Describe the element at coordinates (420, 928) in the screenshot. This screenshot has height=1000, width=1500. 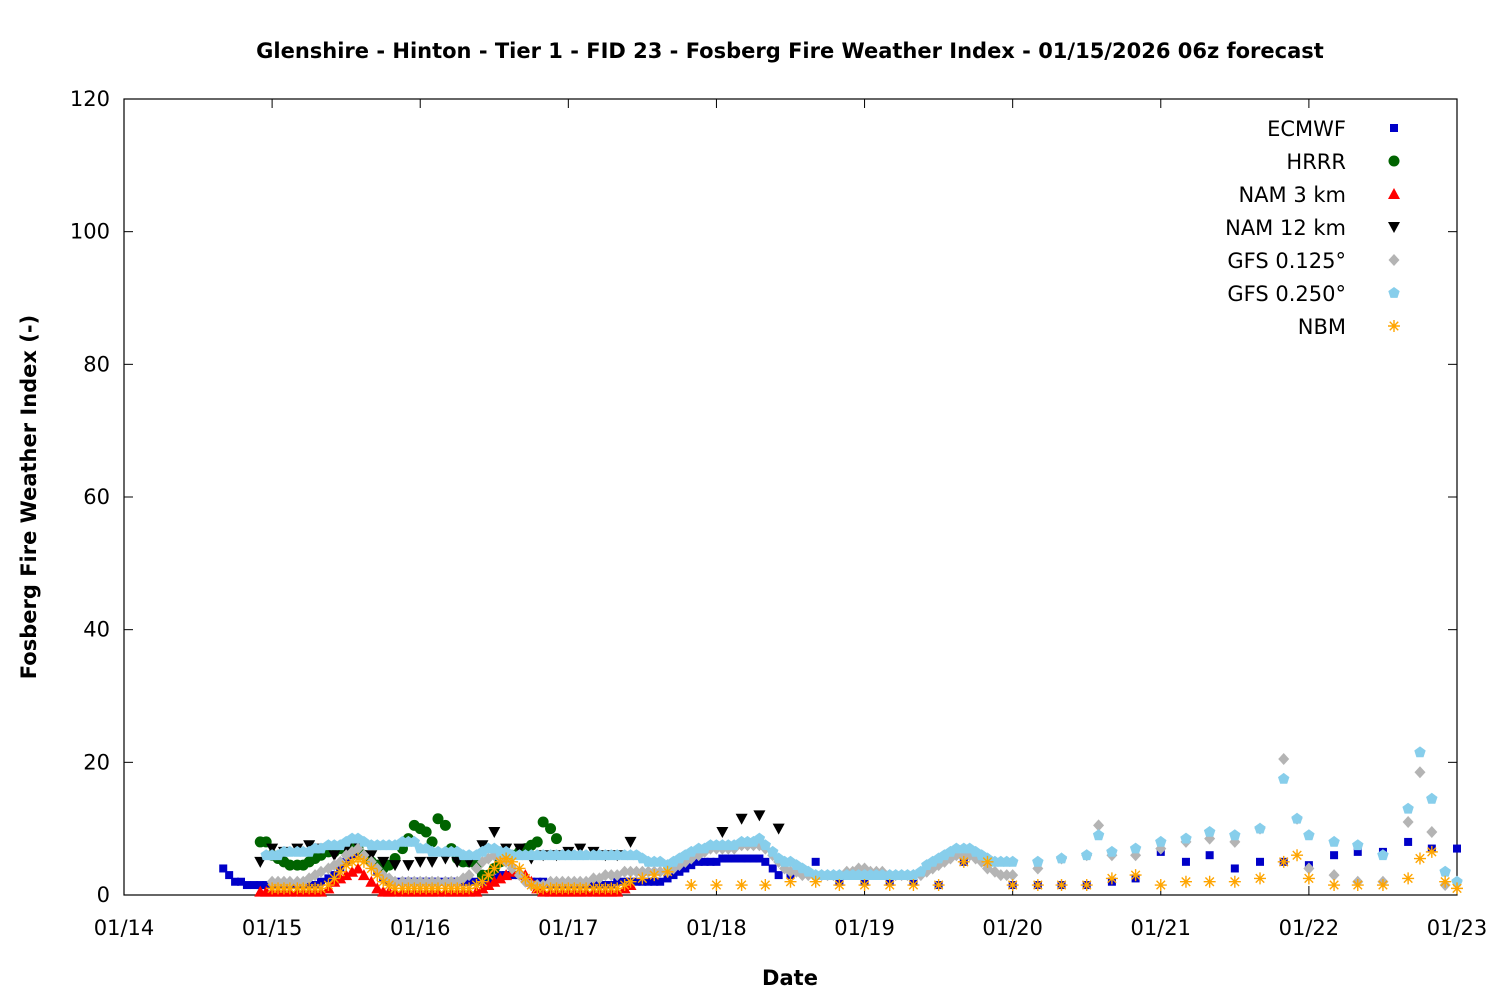
I see `x-tick-label: 01/16` at that location.